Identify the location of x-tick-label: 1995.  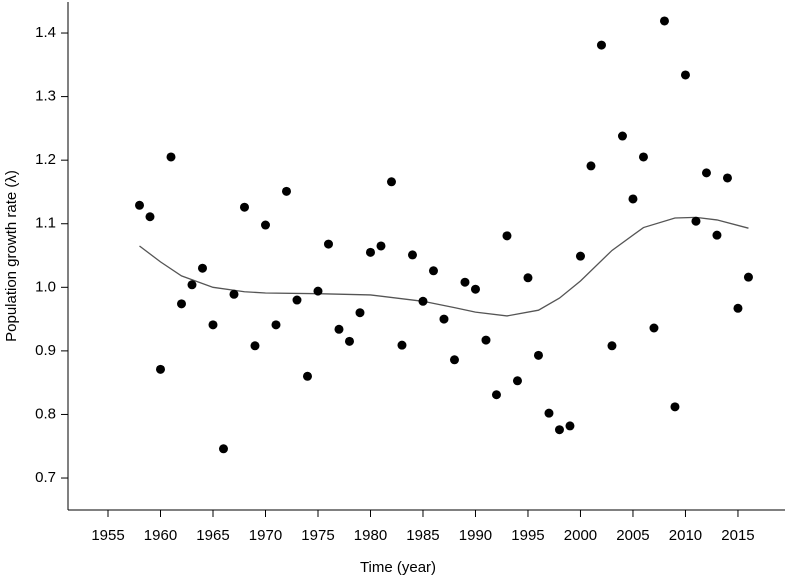
(527, 535).